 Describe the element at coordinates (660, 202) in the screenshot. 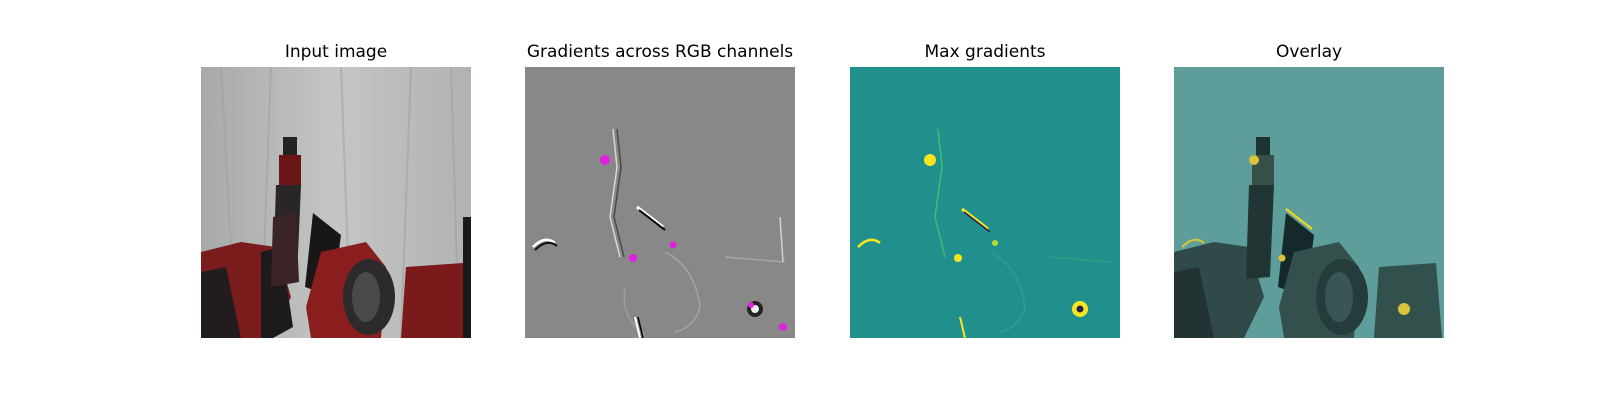

I see `gradients-rgb-image` at that location.